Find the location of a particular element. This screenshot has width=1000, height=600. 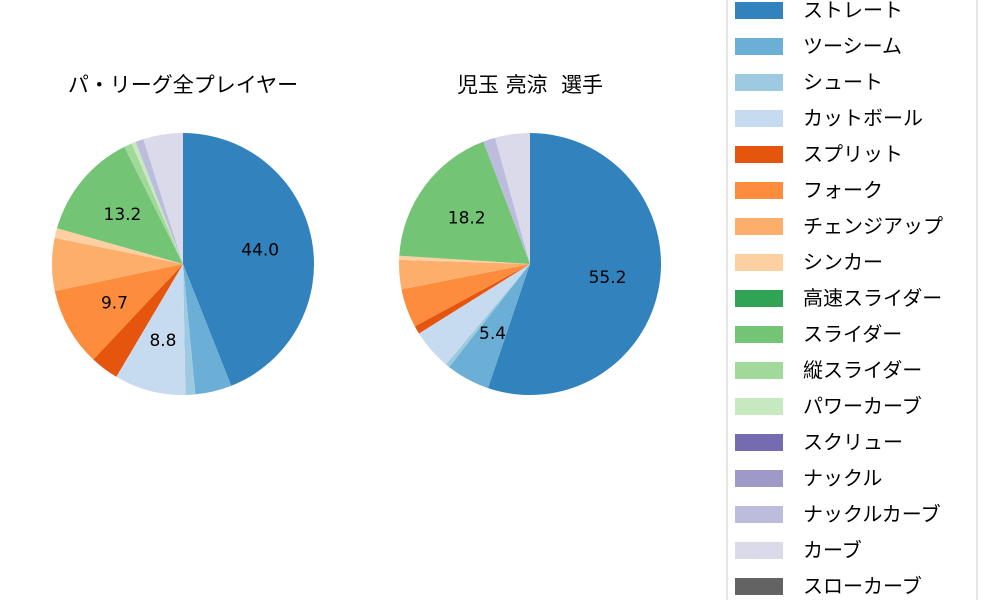

legend-label: スクリュー is located at coordinates (853, 442).